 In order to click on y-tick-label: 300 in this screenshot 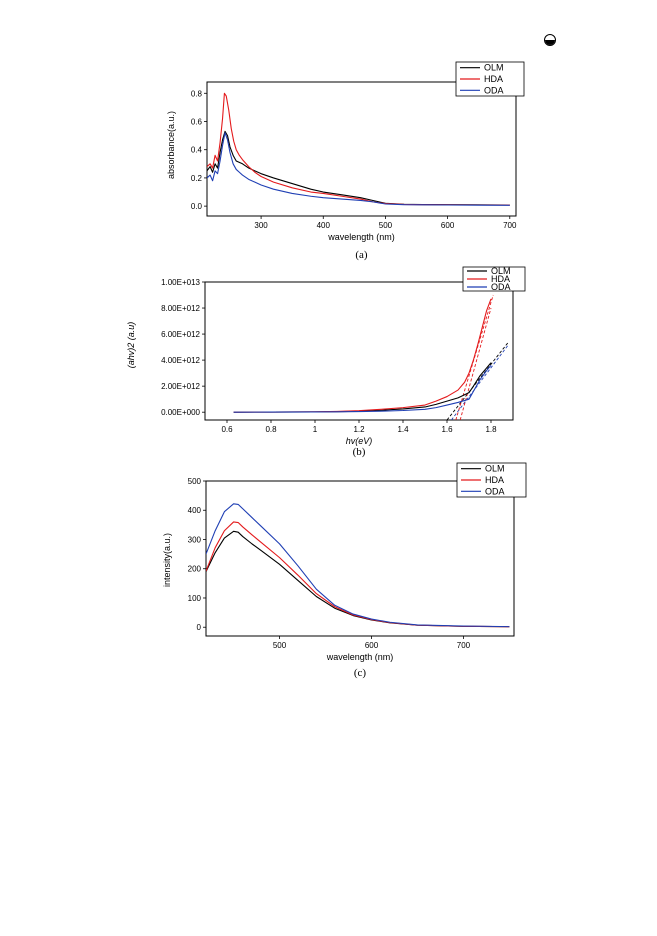, I will do `click(195, 539)`.